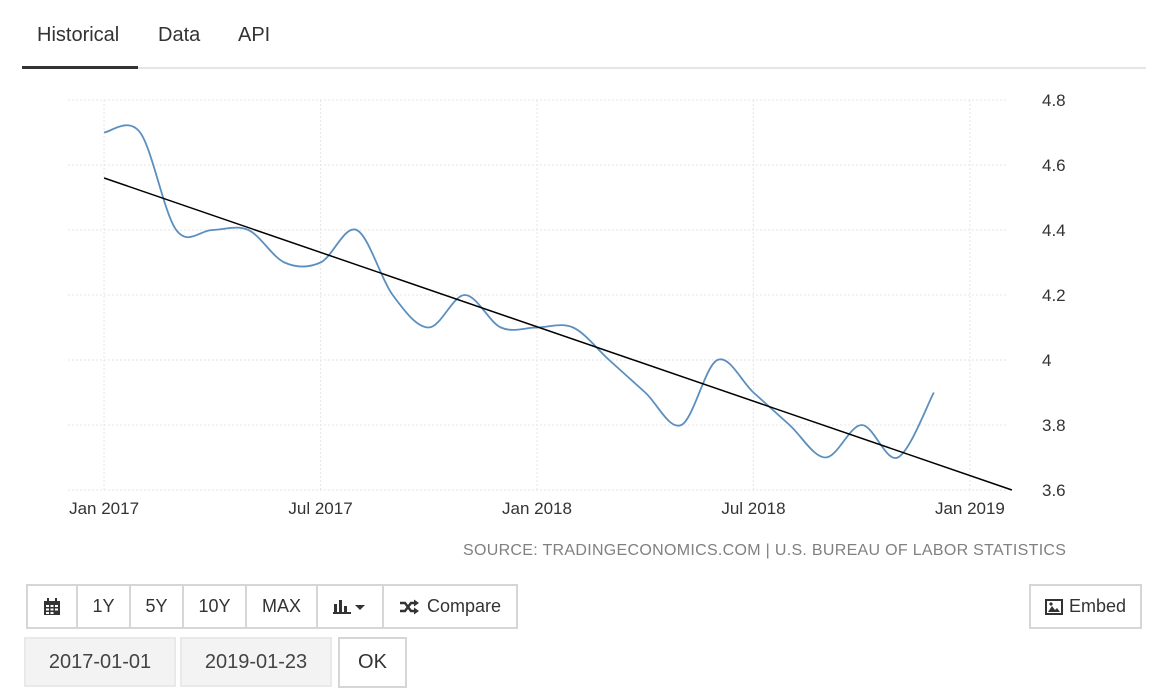 This screenshot has height=696, width=1162. I want to click on start-date-input: 2017-01-01, so click(100, 662).